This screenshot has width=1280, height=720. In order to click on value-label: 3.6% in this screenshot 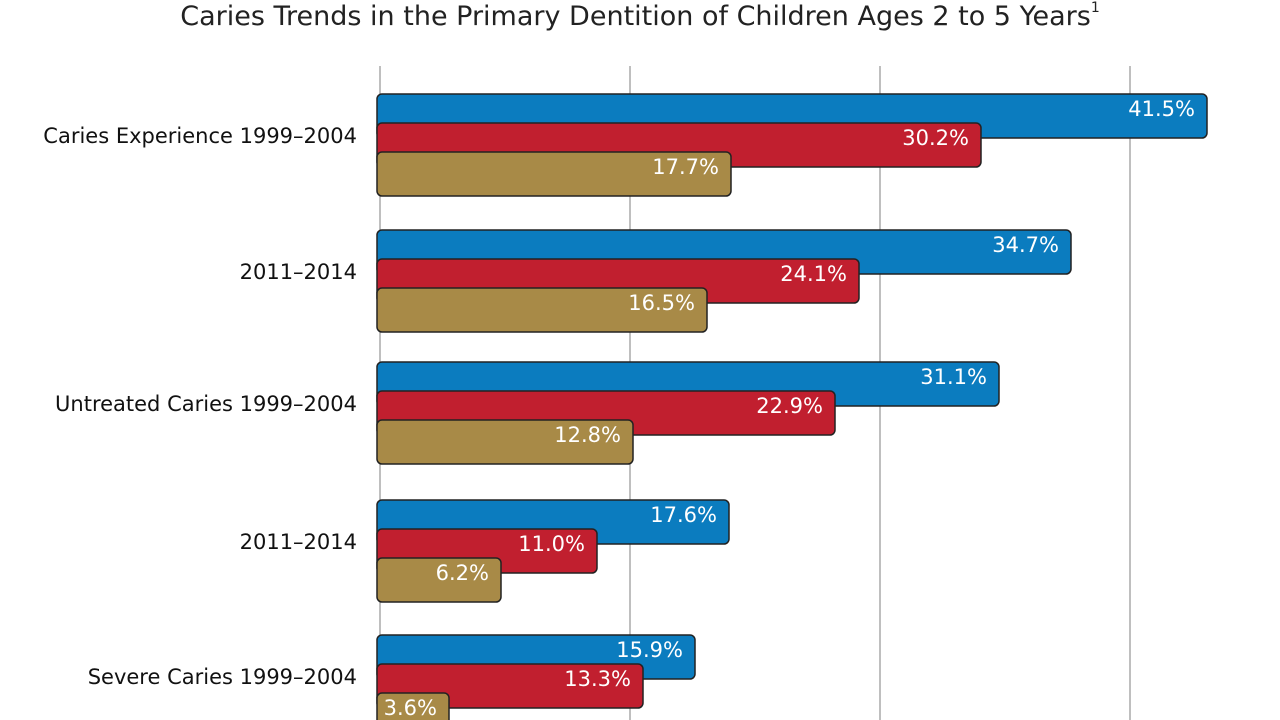, I will do `click(410, 708)`.